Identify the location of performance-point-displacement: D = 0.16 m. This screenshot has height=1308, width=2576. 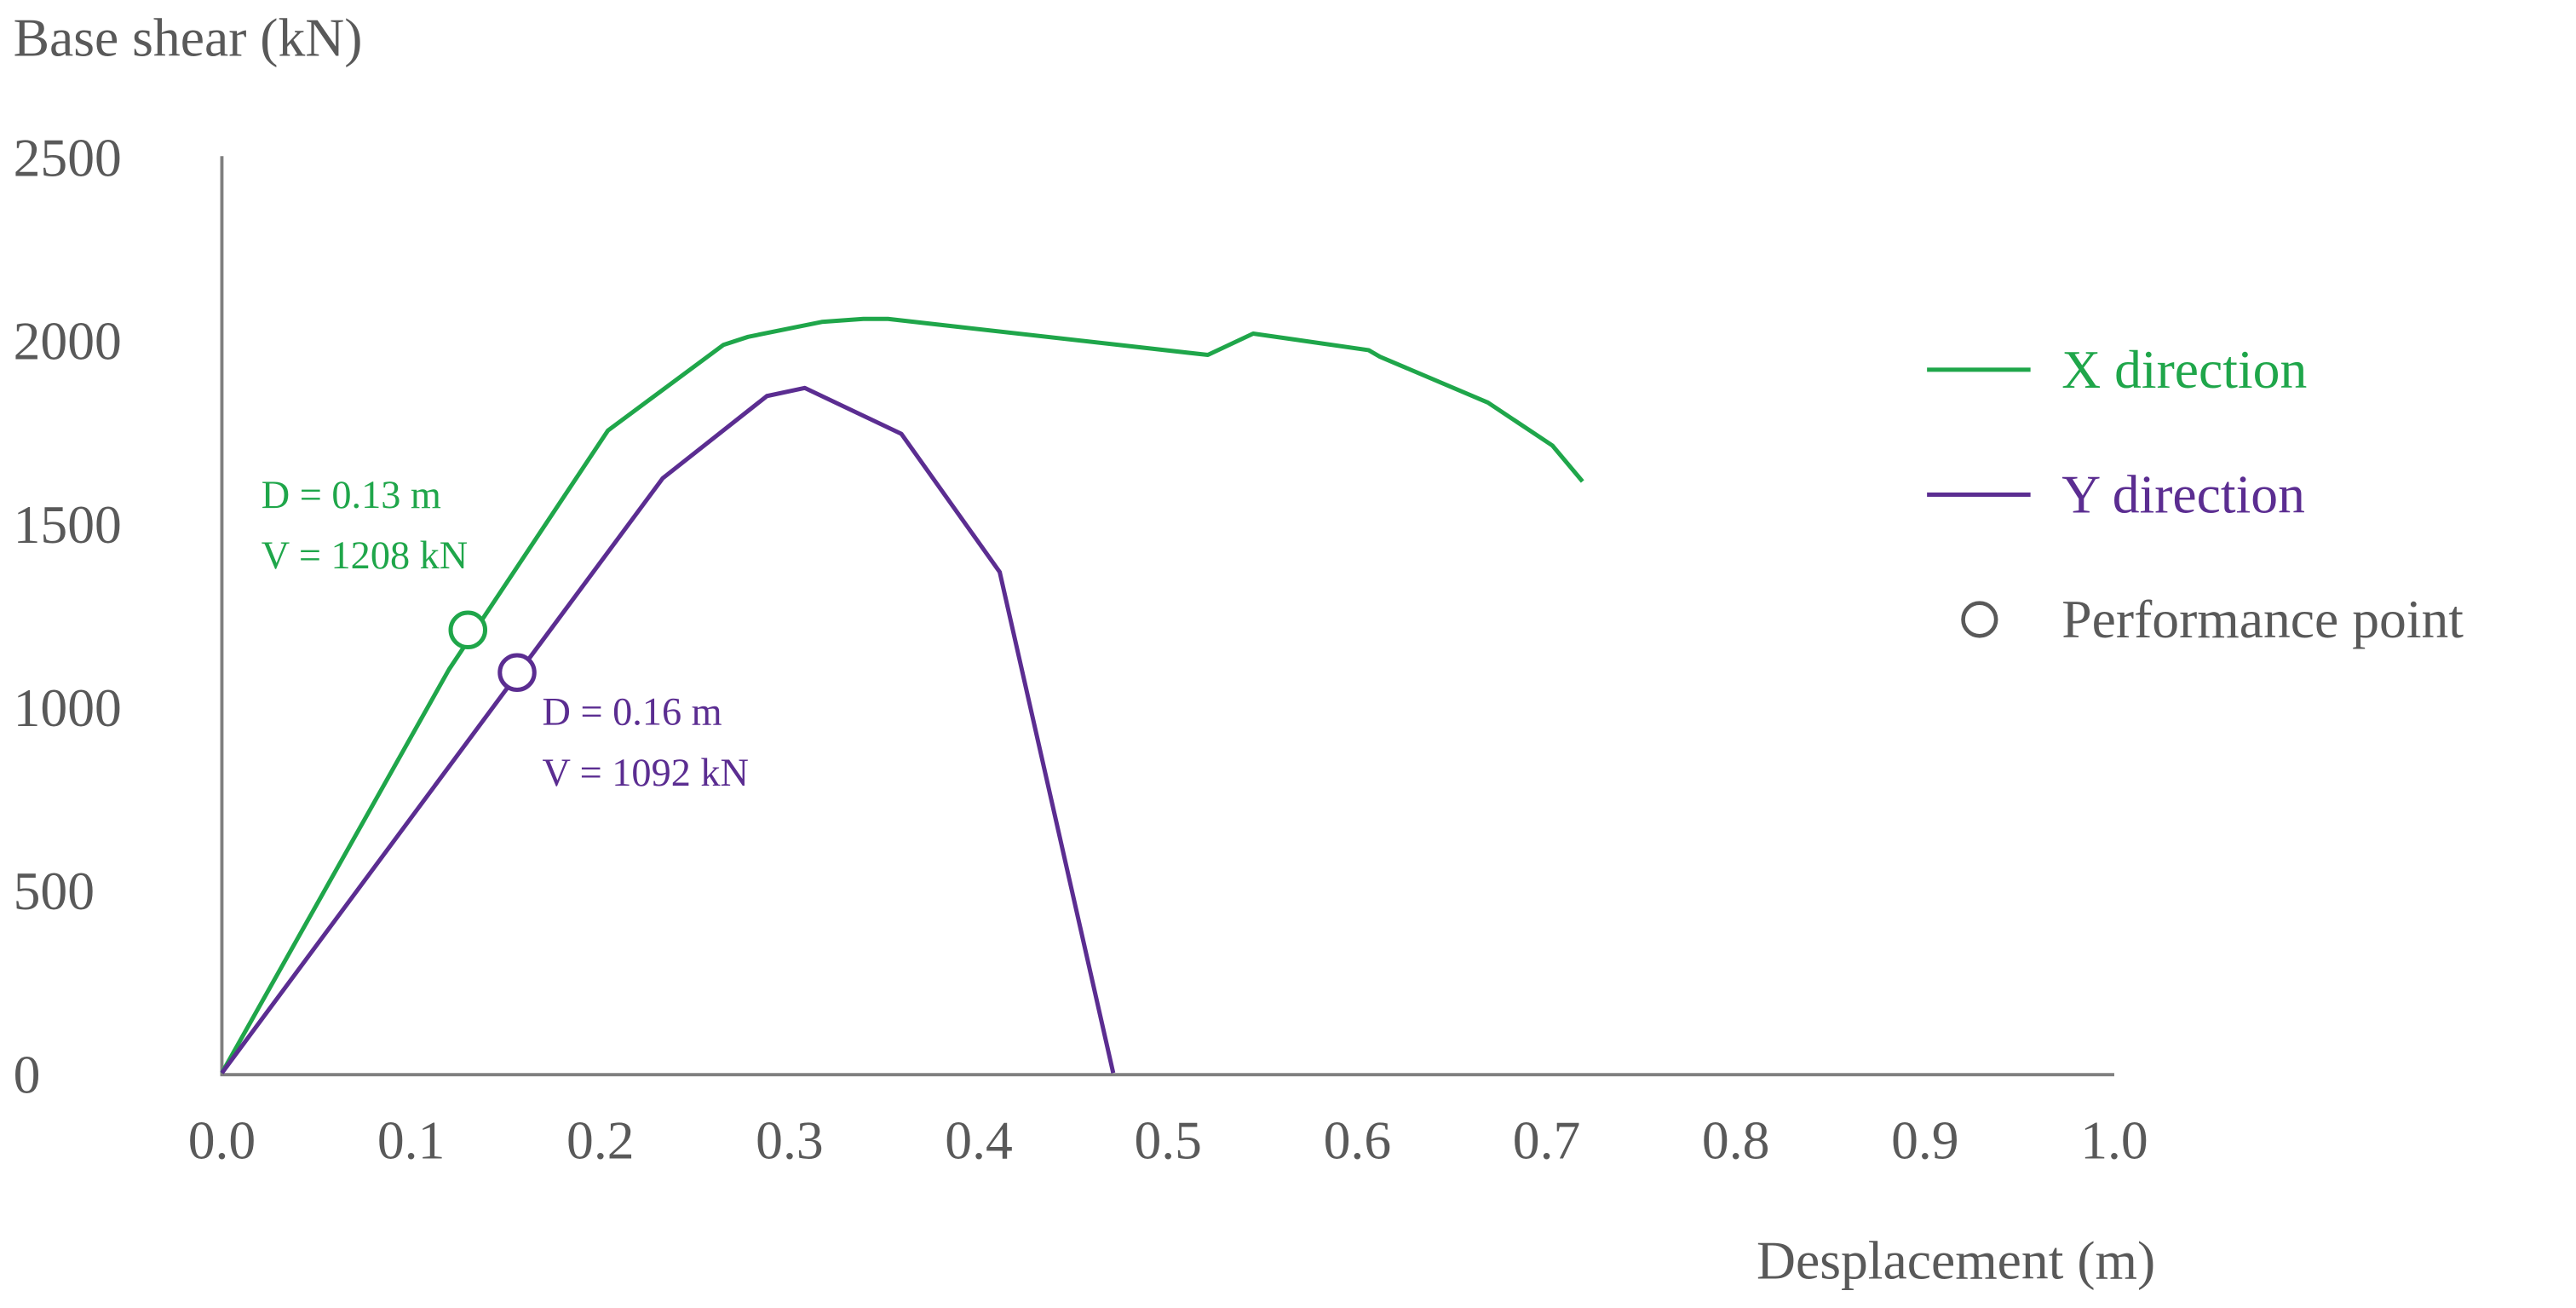
(633, 712).